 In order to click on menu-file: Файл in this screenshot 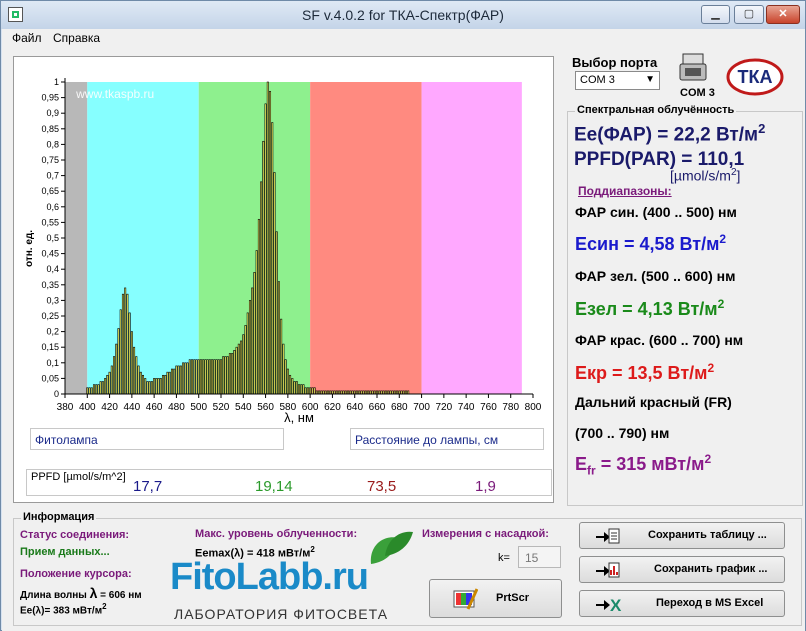, I will do `click(27, 38)`.